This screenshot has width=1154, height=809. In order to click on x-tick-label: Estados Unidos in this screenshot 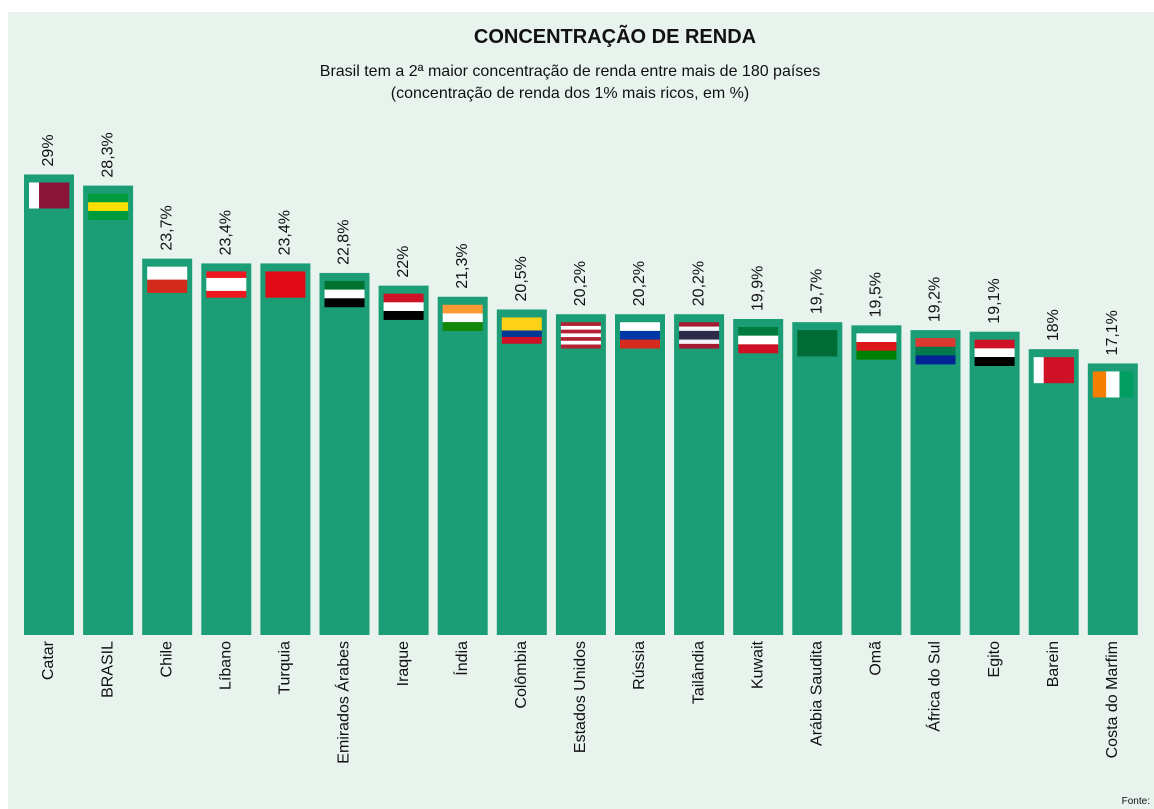, I will do `click(580, 697)`.